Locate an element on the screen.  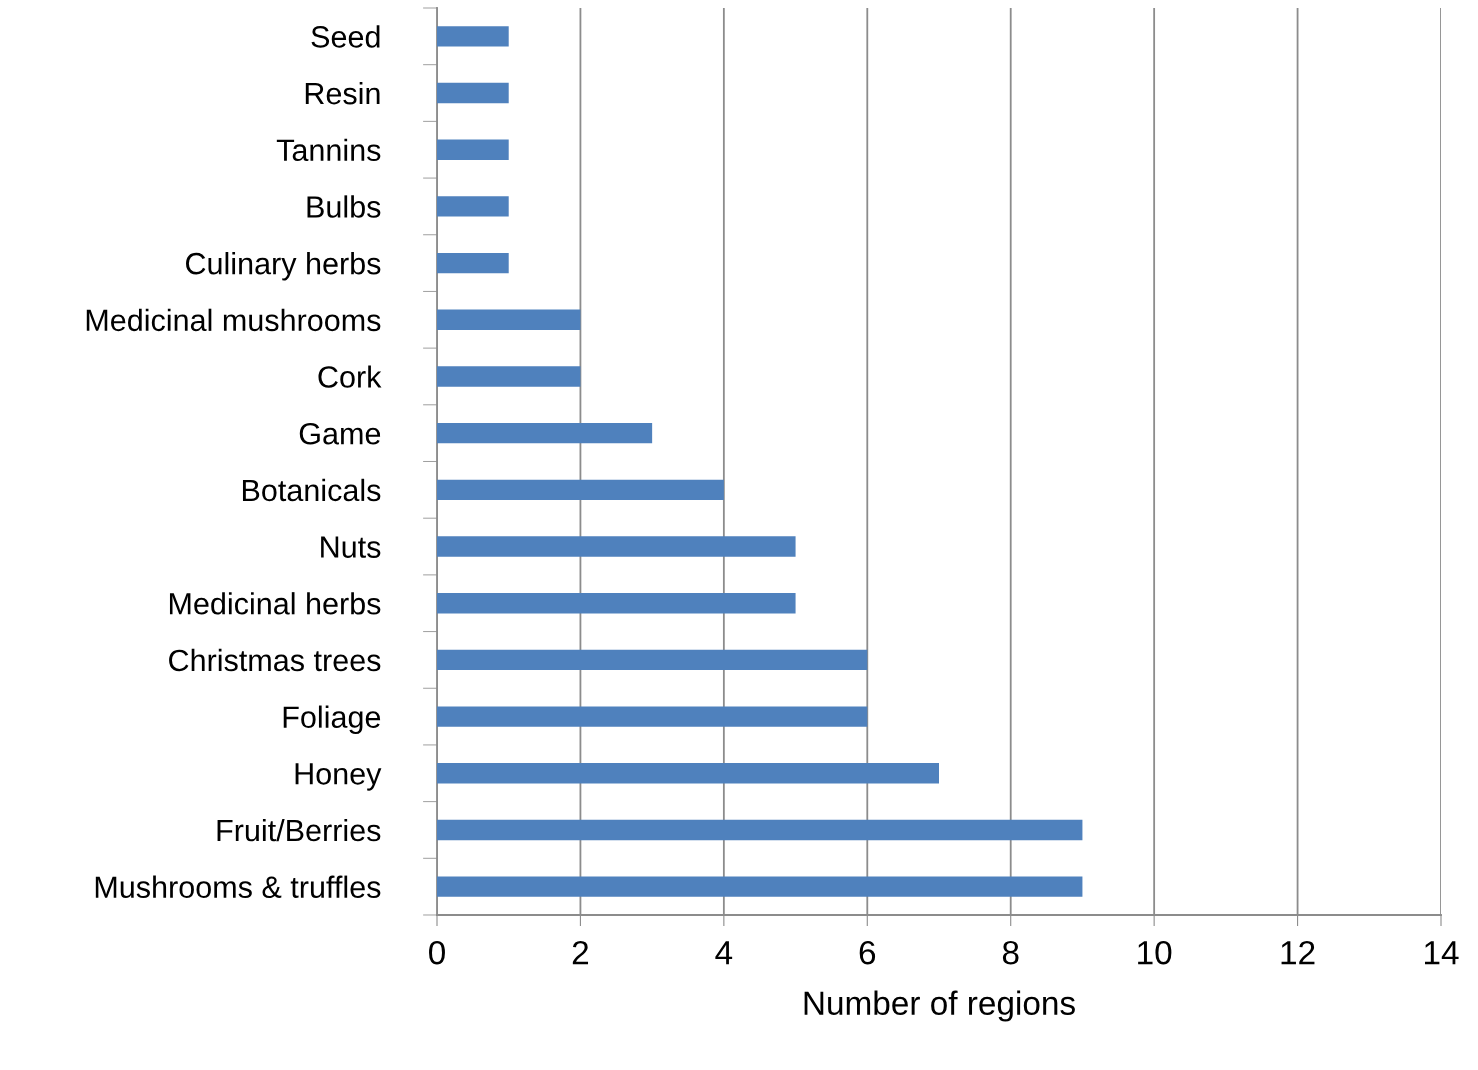
y-tick-label: Fruit/Berries is located at coordinates (299, 830).